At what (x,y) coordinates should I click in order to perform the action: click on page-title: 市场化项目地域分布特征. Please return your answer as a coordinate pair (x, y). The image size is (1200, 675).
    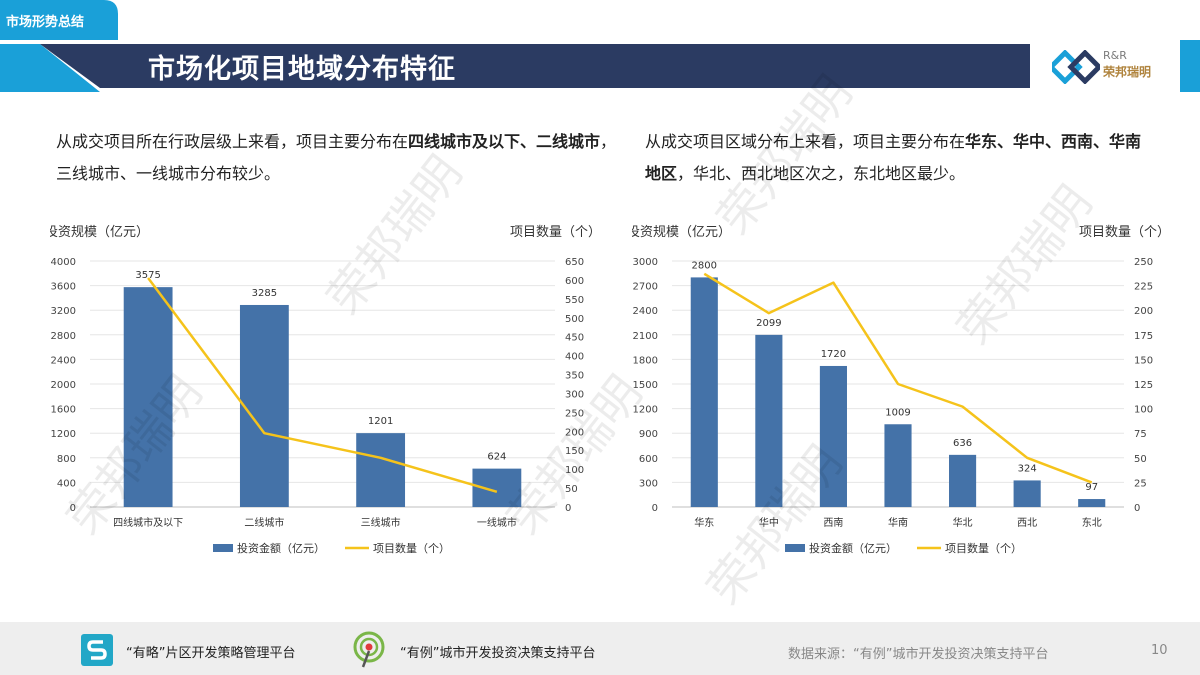
    Looking at the image, I should click on (302, 69).